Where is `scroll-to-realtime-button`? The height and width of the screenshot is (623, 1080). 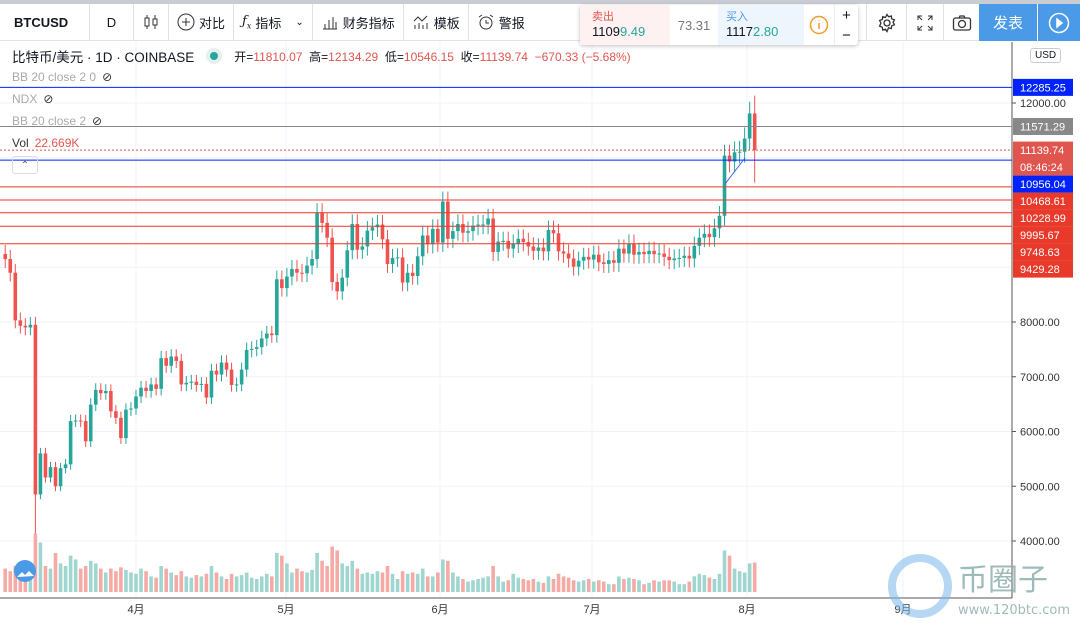
scroll-to-realtime-button is located at coordinates (25, 571).